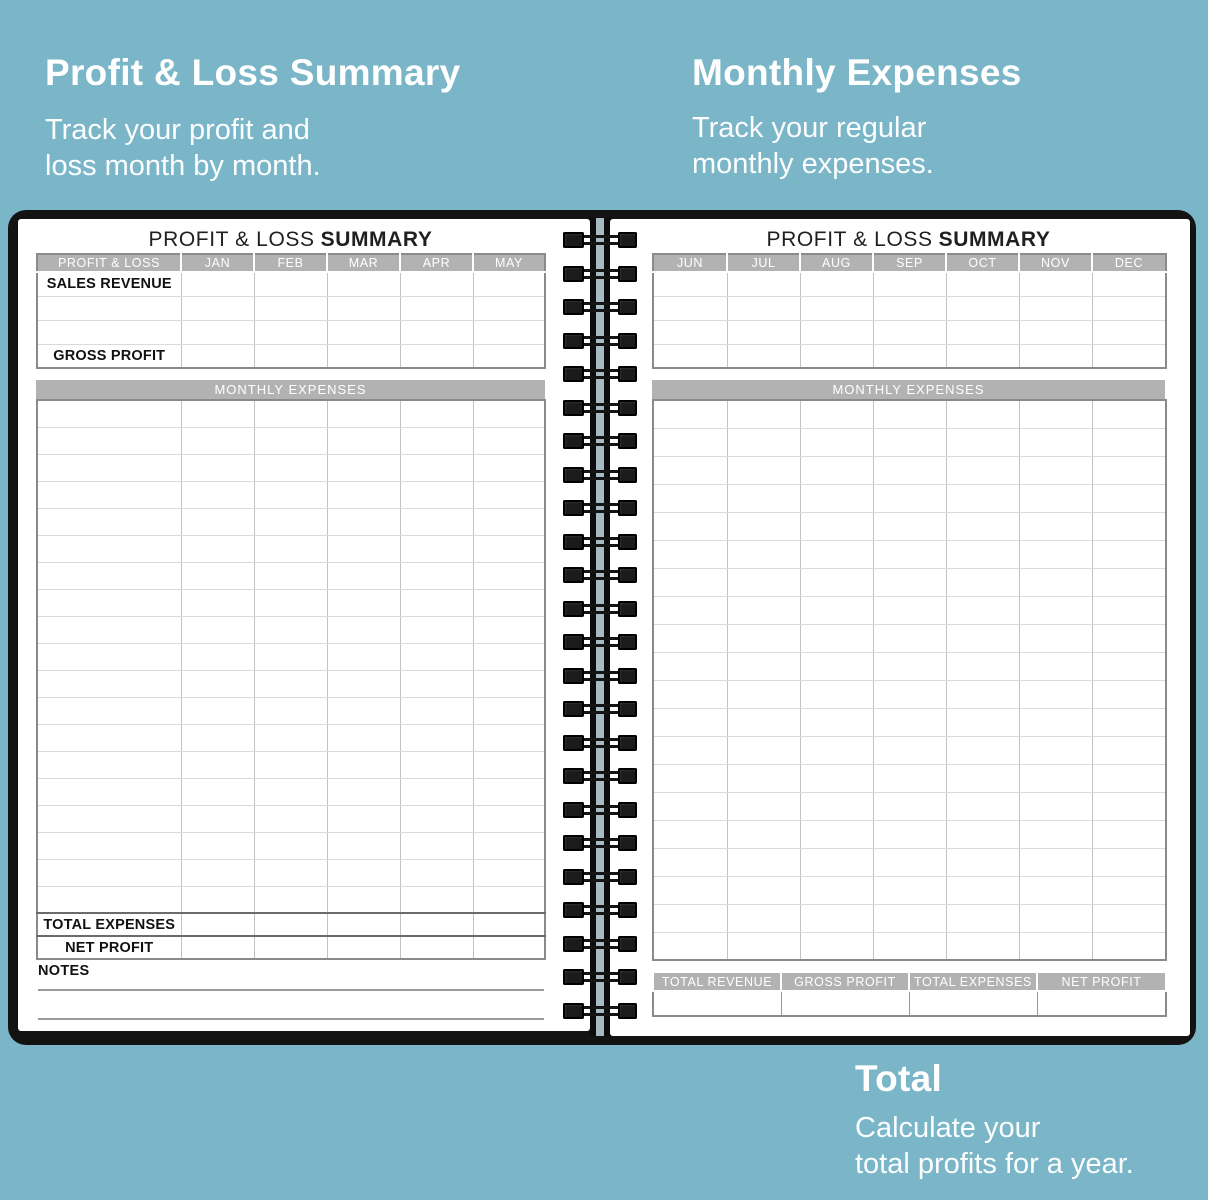 The height and width of the screenshot is (1200, 1208). What do you see at coordinates (1055, 263) in the screenshot?
I see `column-header: NOV` at bounding box center [1055, 263].